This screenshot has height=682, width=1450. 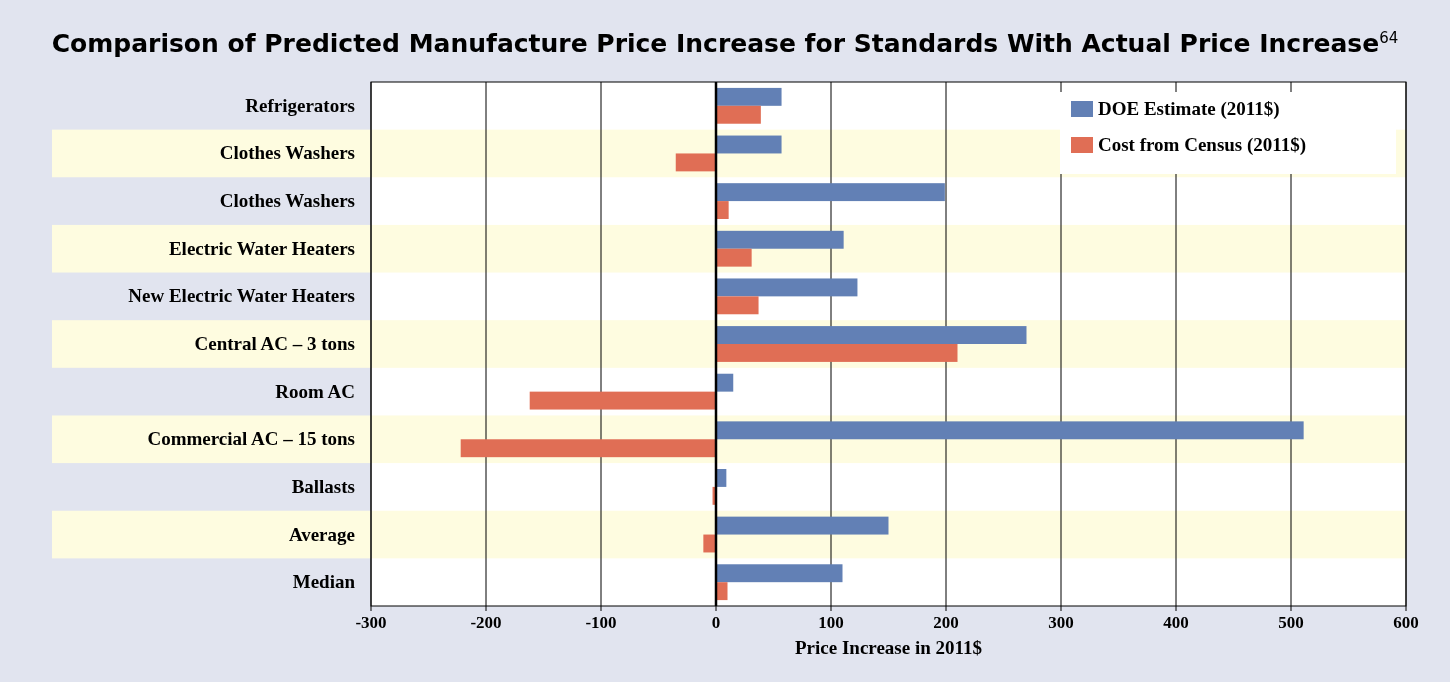 What do you see at coordinates (315, 391) in the screenshot?
I see `y-tick-label: Room AC` at bounding box center [315, 391].